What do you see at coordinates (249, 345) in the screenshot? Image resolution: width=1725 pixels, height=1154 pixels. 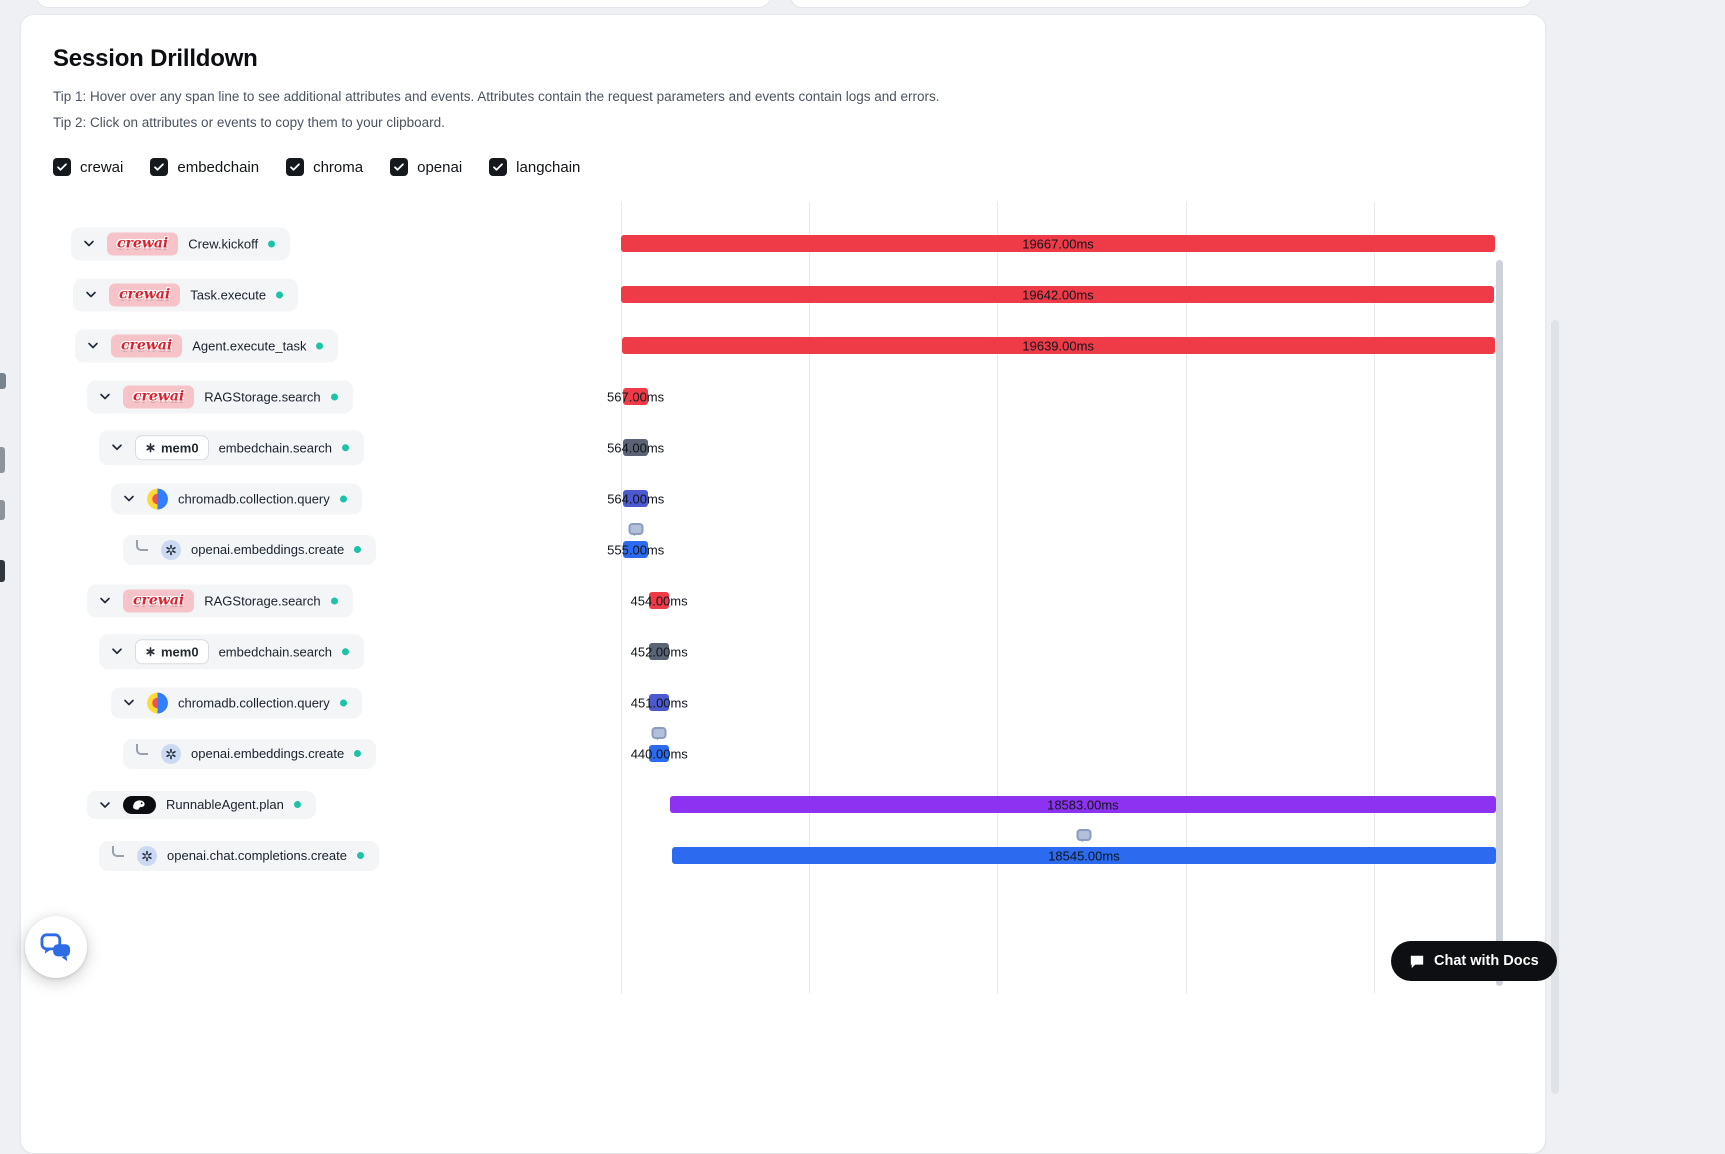 I see `span-name: Agent.execute_task` at bounding box center [249, 345].